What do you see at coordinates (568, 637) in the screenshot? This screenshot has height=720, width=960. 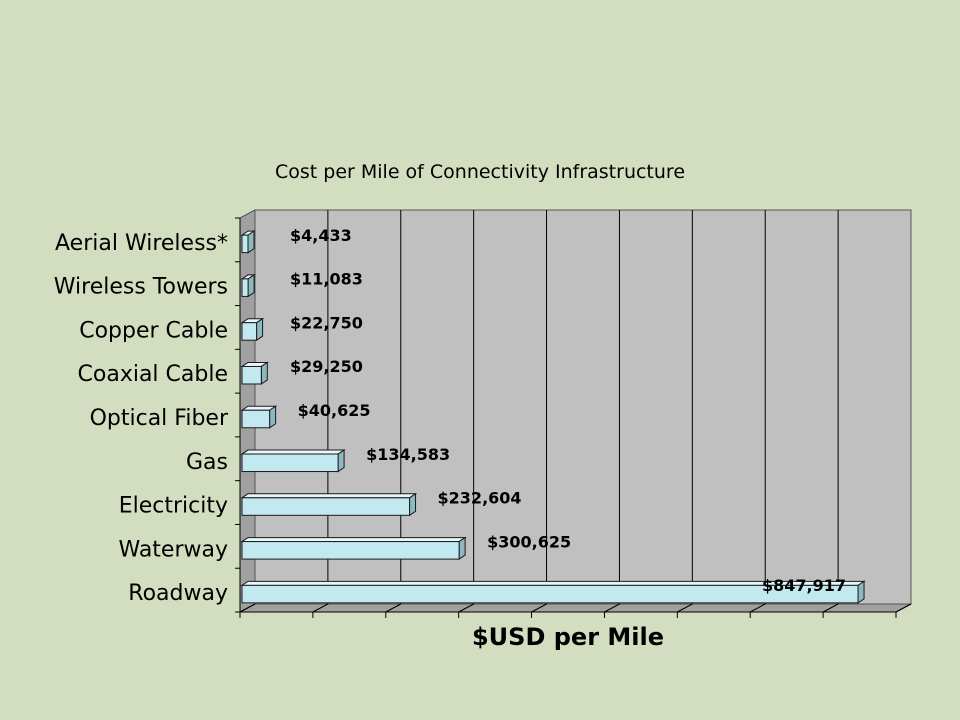 I see `x-axis-title: $USD per Mile` at bounding box center [568, 637].